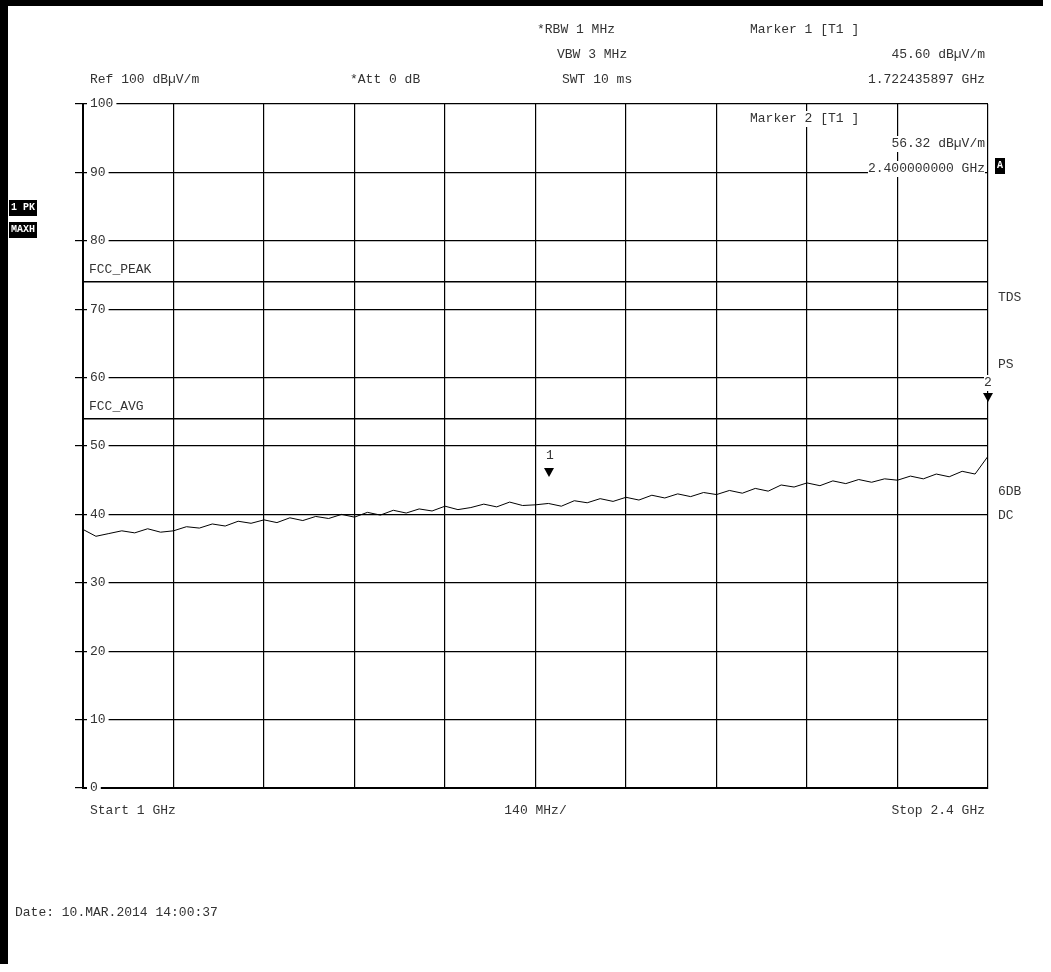  What do you see at coordinates (988, 383) in the screenshot?
I see `annotation: 2` at bounding box center [988, 383].